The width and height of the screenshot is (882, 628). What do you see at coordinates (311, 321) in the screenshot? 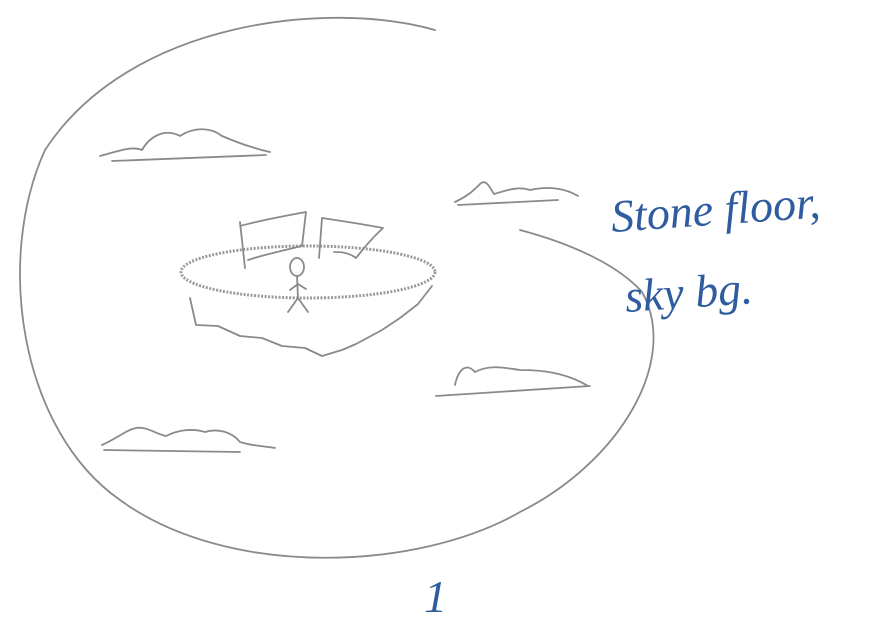
I see `island-bottom` at bounding box center [311, 321].